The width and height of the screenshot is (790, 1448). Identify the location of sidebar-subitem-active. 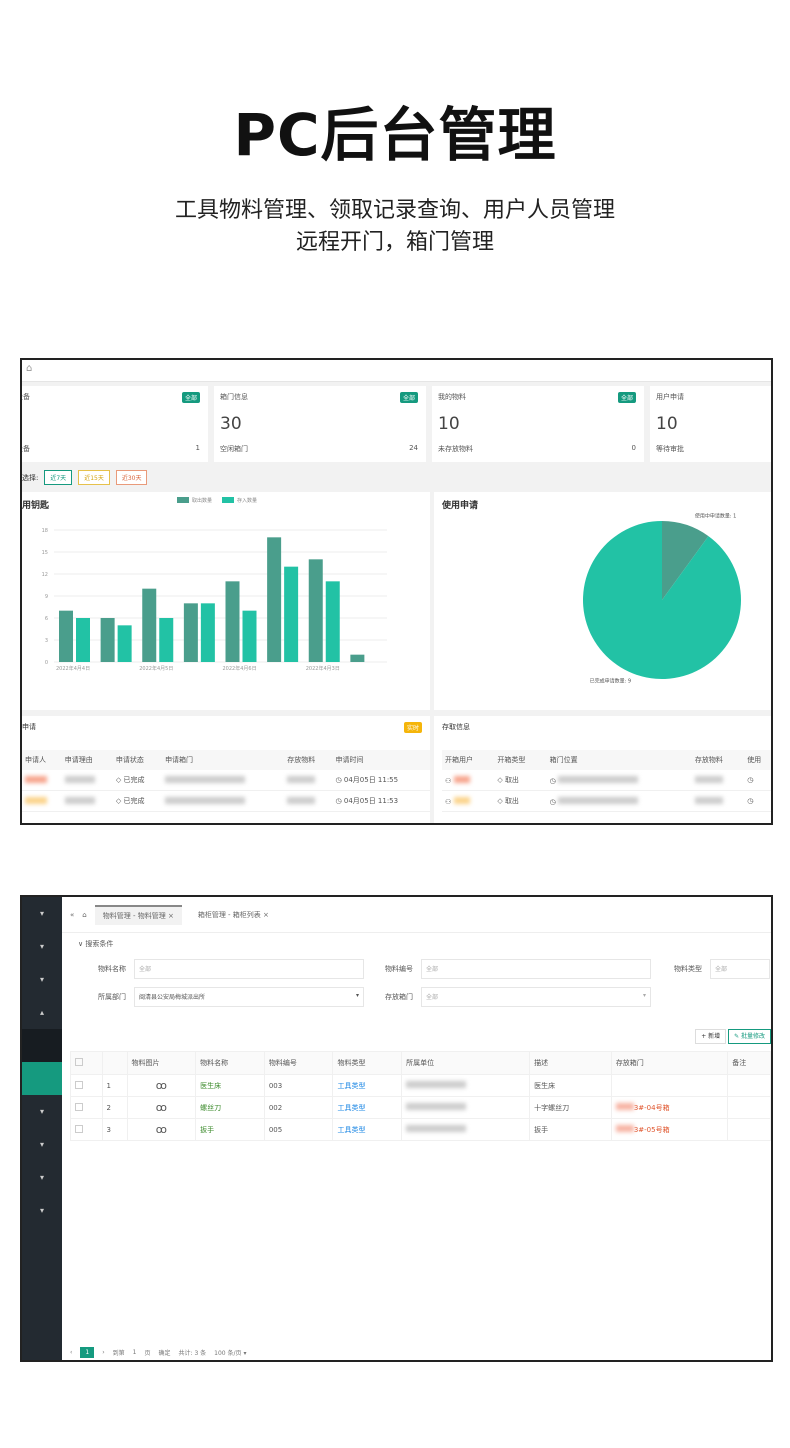
(42, 1078).